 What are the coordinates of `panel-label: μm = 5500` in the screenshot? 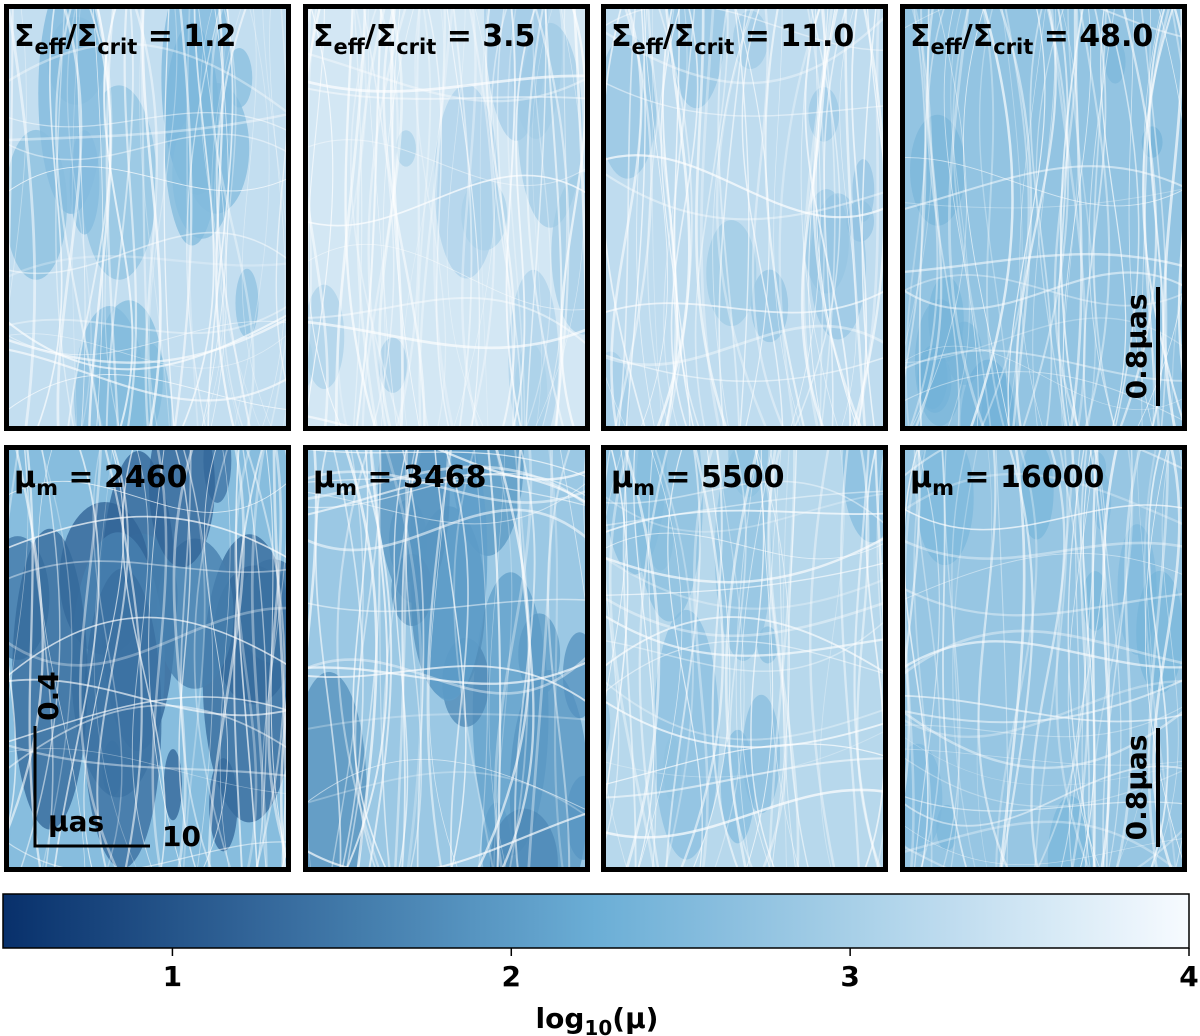 It's located at (698, 480).